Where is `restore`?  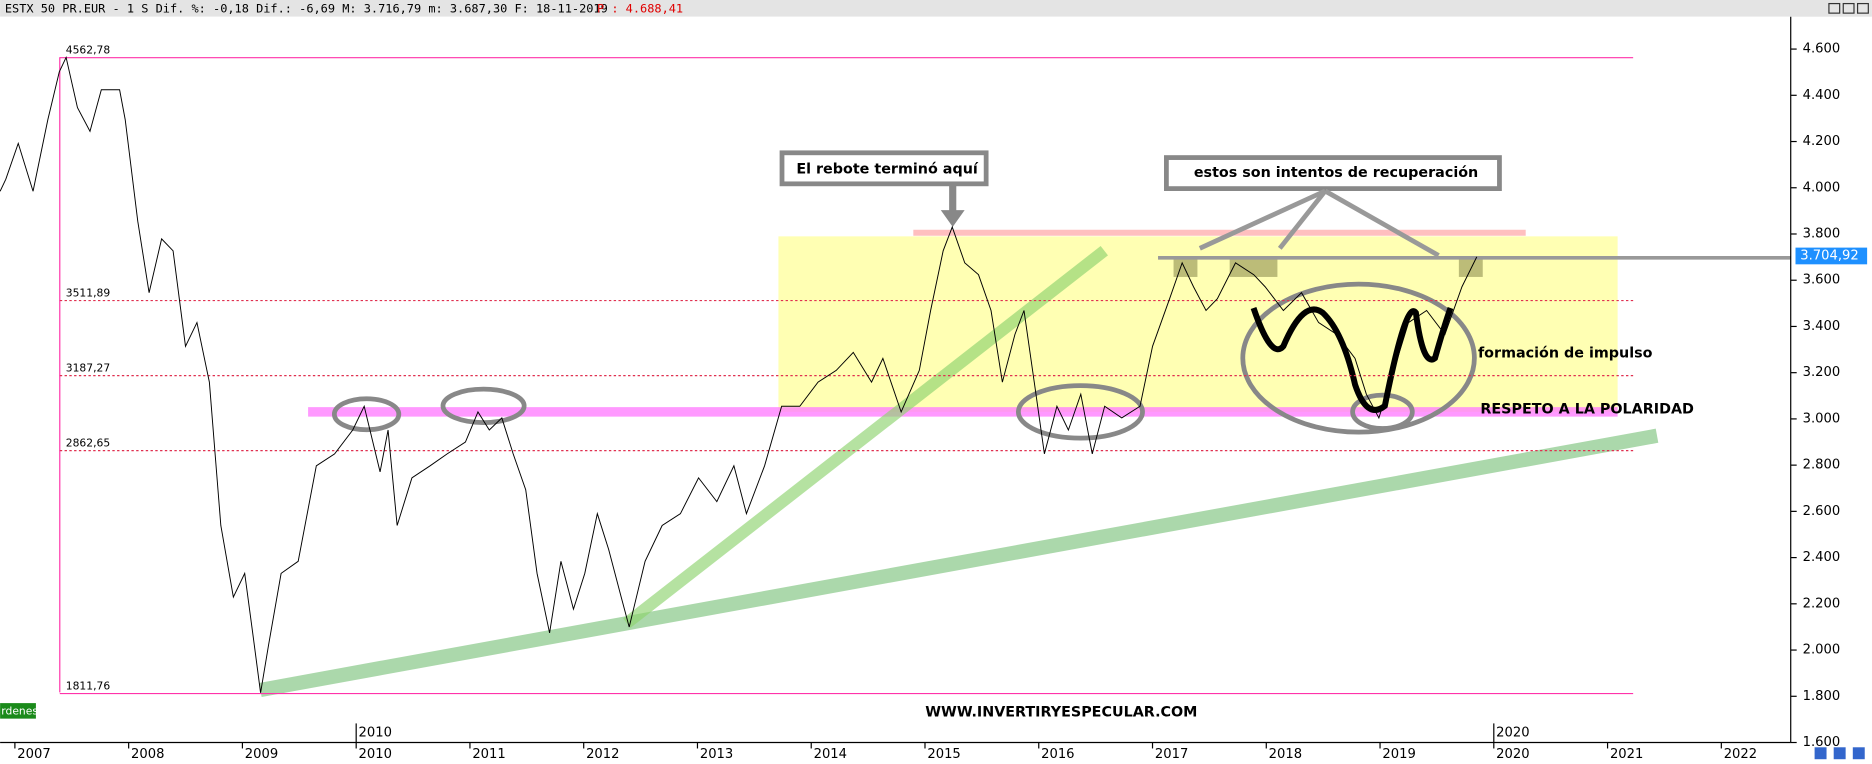
restore is located at coordinates (1848, 8).